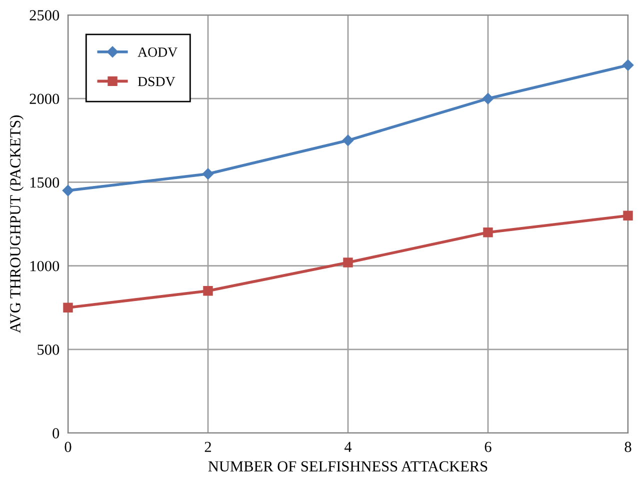 The height and width of the screenshot is (479, 638). What do you see at coordinates (68, 447) in the screenshot?
I see `x-tick-label: 0` at bounding box center [68, 447].